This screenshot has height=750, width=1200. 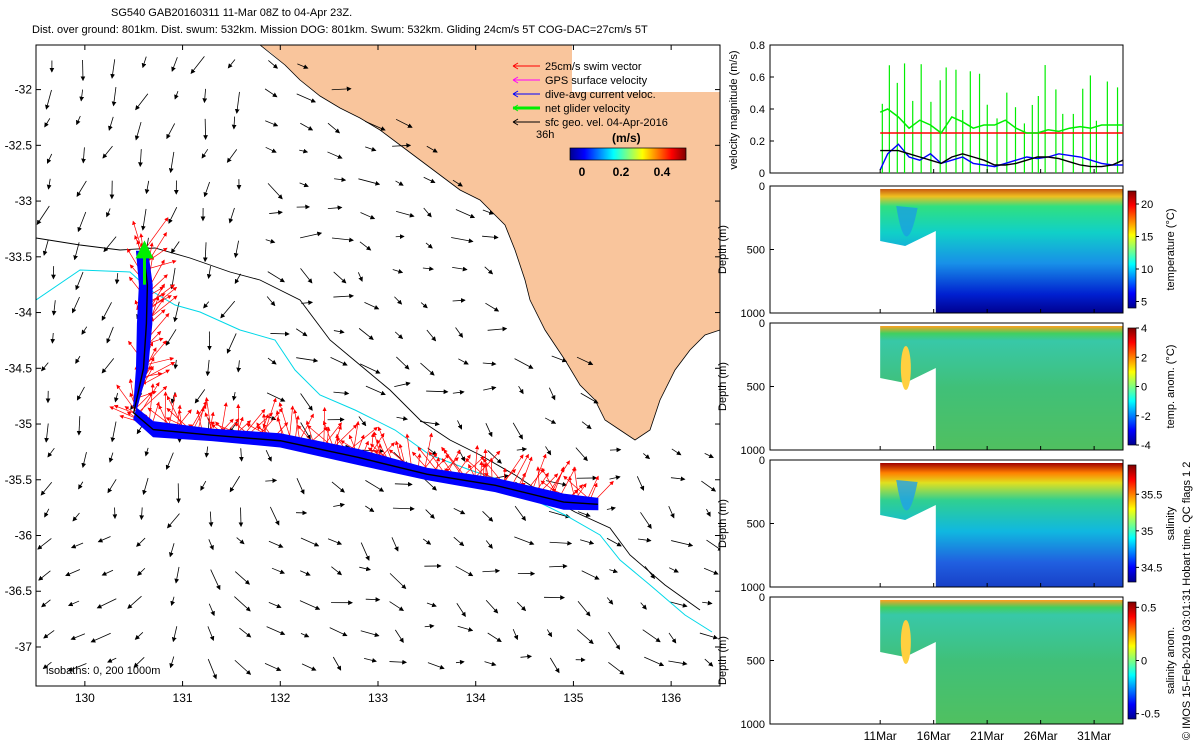 What do you see at coordinates (762, 598) in the screenshot?
I see `depth-tick-label: 0` at bounding box center [762, 598].